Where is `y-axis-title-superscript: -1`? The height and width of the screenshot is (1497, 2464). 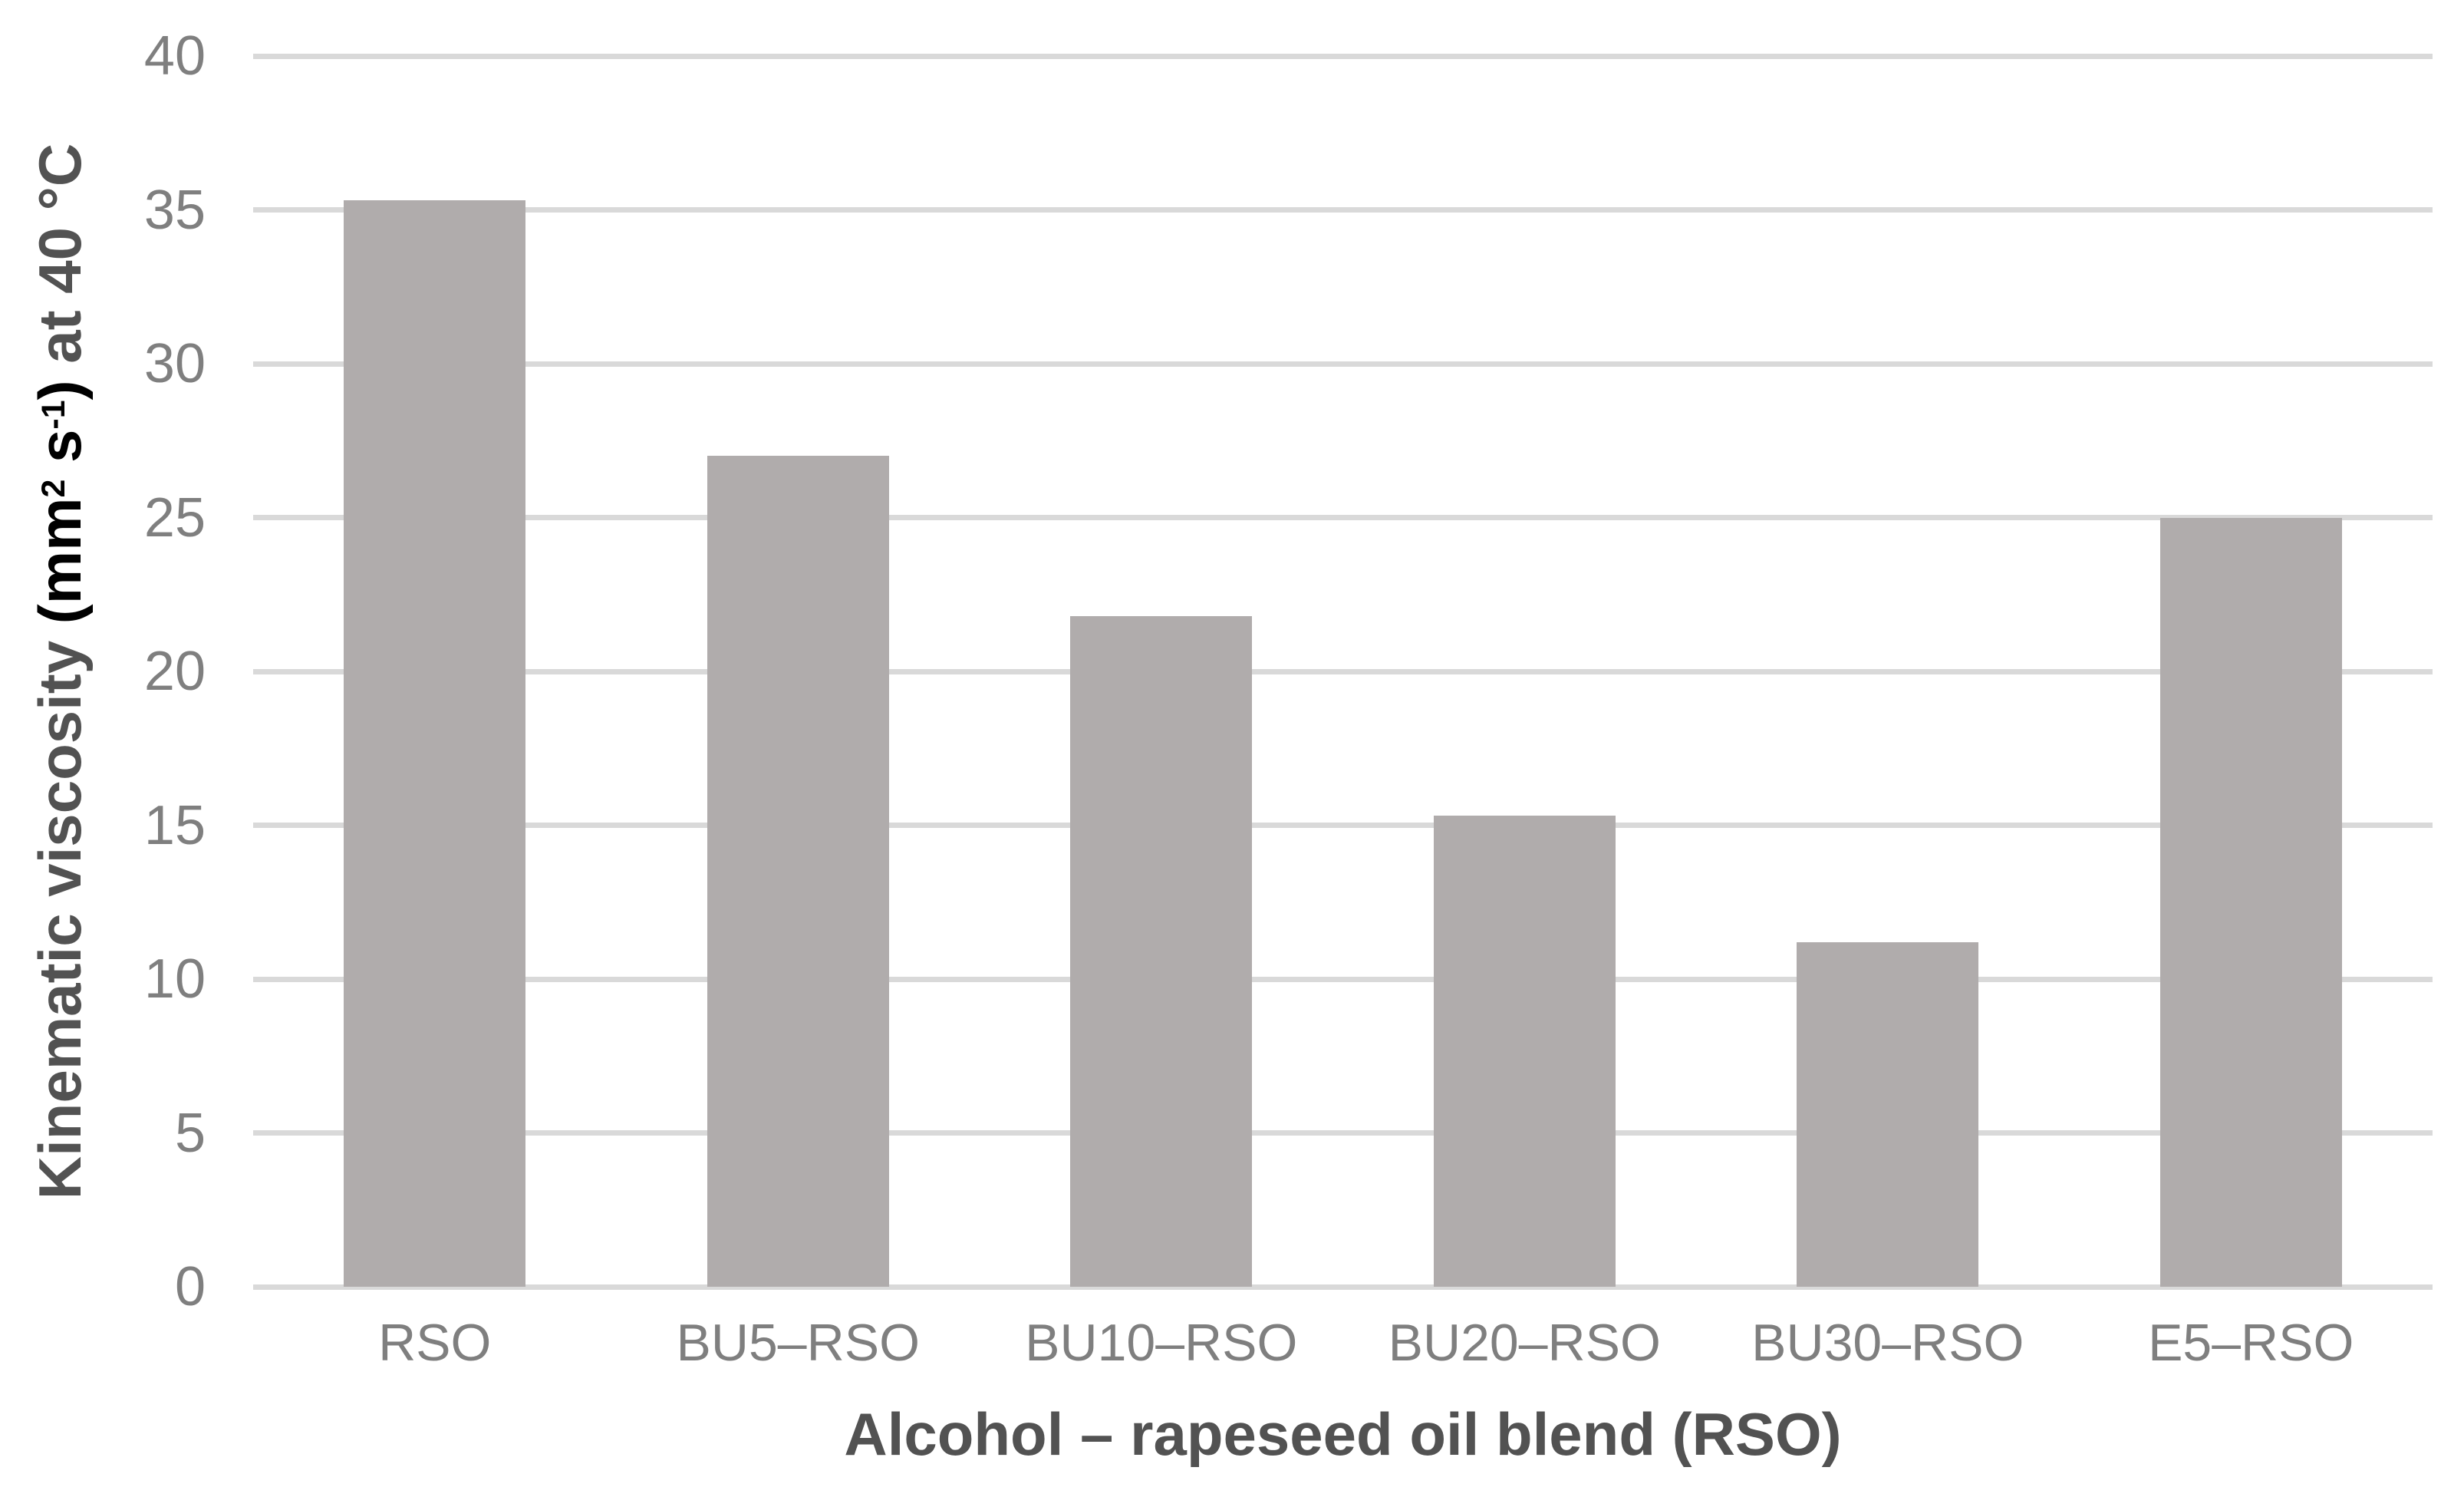 y-axis-title-superscript: -1 is located at coordinates (53, 415).